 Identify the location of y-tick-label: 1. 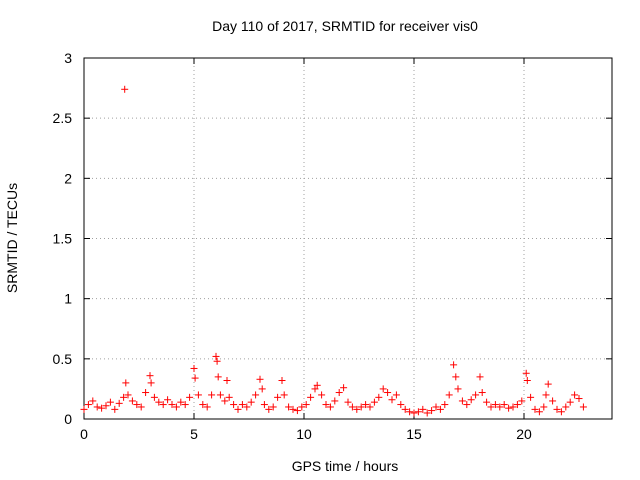
(68, 299).